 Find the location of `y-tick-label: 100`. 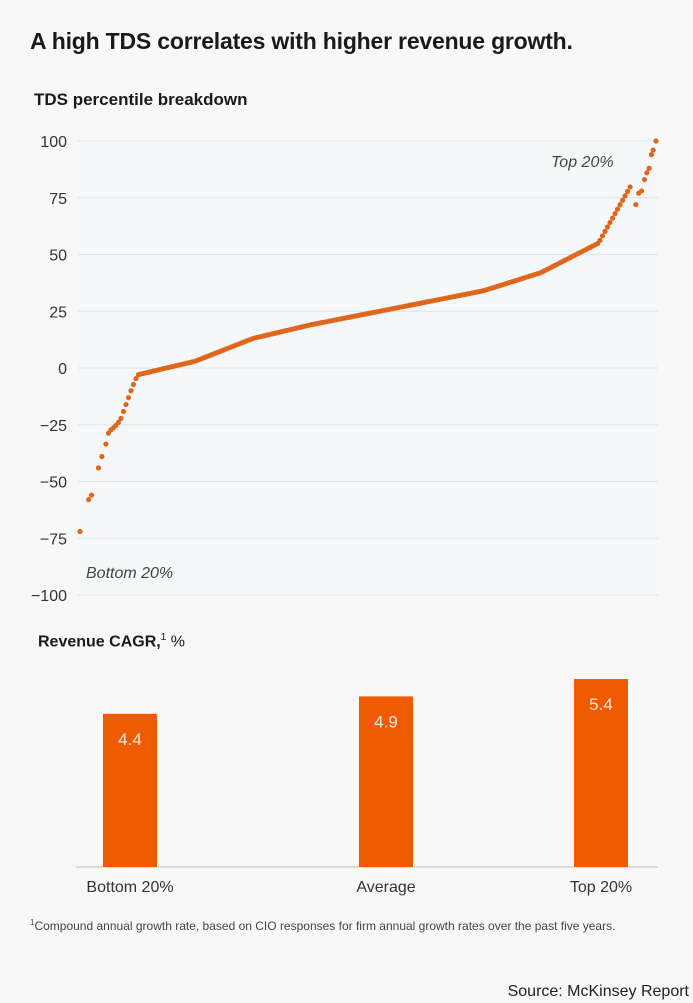

y-tick-label: 100 is located at coordinates (53, 142).